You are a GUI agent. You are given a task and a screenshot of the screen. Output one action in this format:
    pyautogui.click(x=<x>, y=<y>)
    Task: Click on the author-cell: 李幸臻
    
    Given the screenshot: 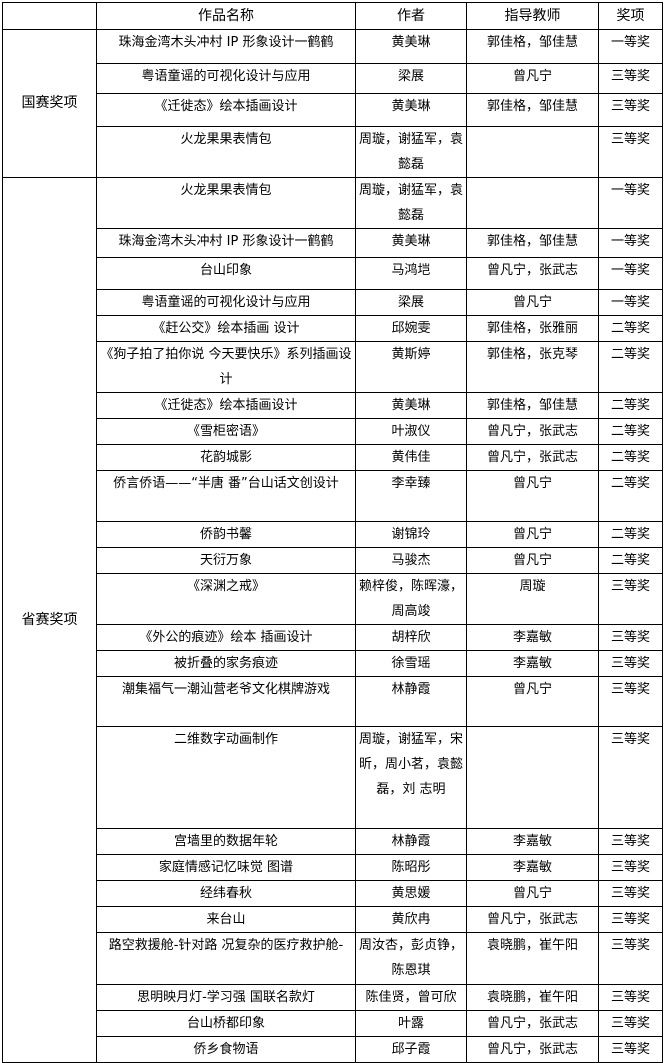 What is the action you would take?
    pyautogui.click(x=411, y=496)
    